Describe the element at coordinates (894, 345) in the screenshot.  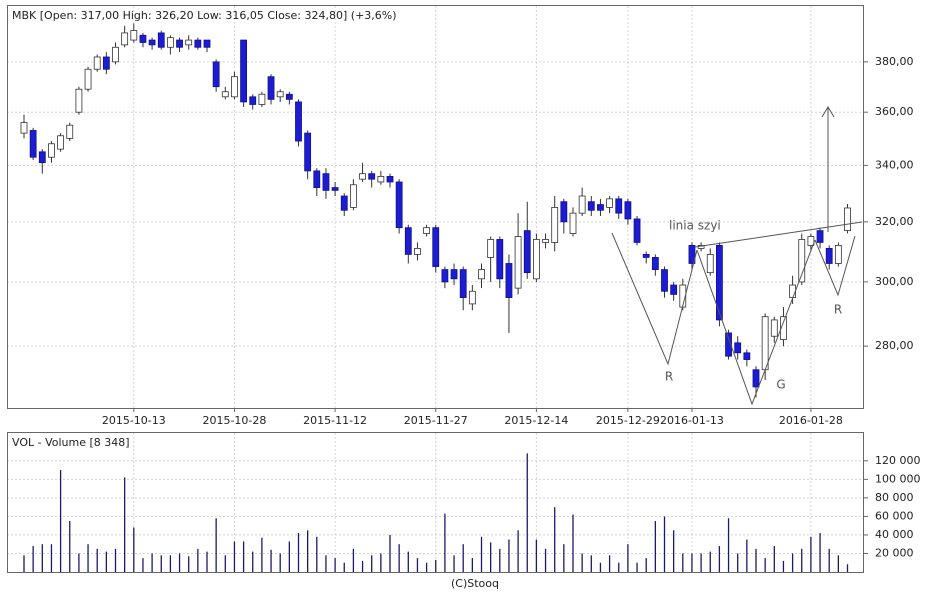
I see `y-tick-label: 280,00` at that location.